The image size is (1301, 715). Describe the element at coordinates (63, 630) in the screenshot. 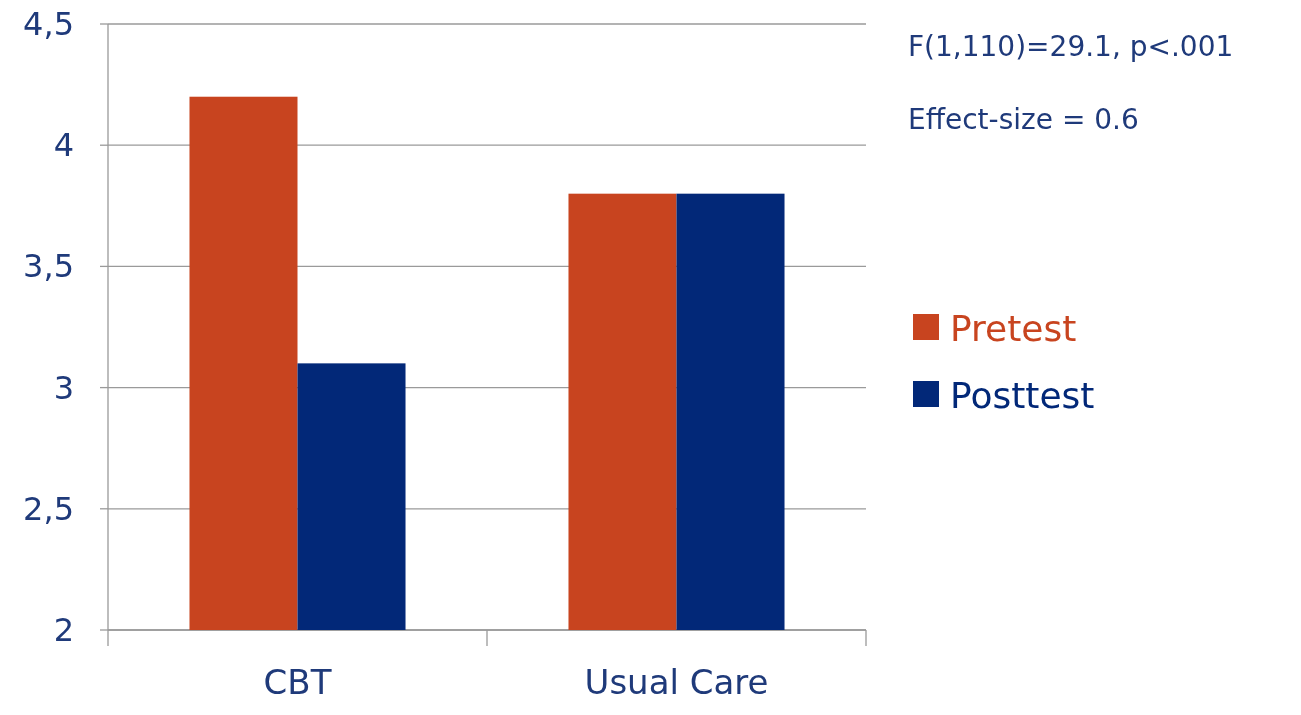

I see `y-tick-label: 2` at that location.